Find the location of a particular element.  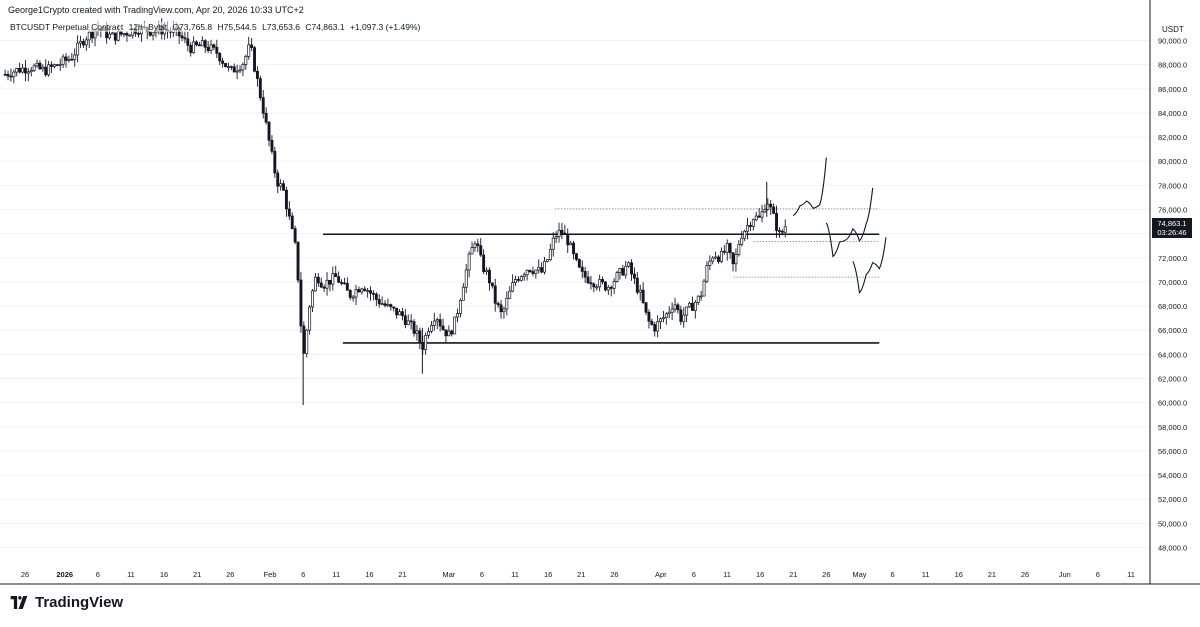

last-price-tag: 74,863.1 03:26:46 is located at coordinates (1172, 228).